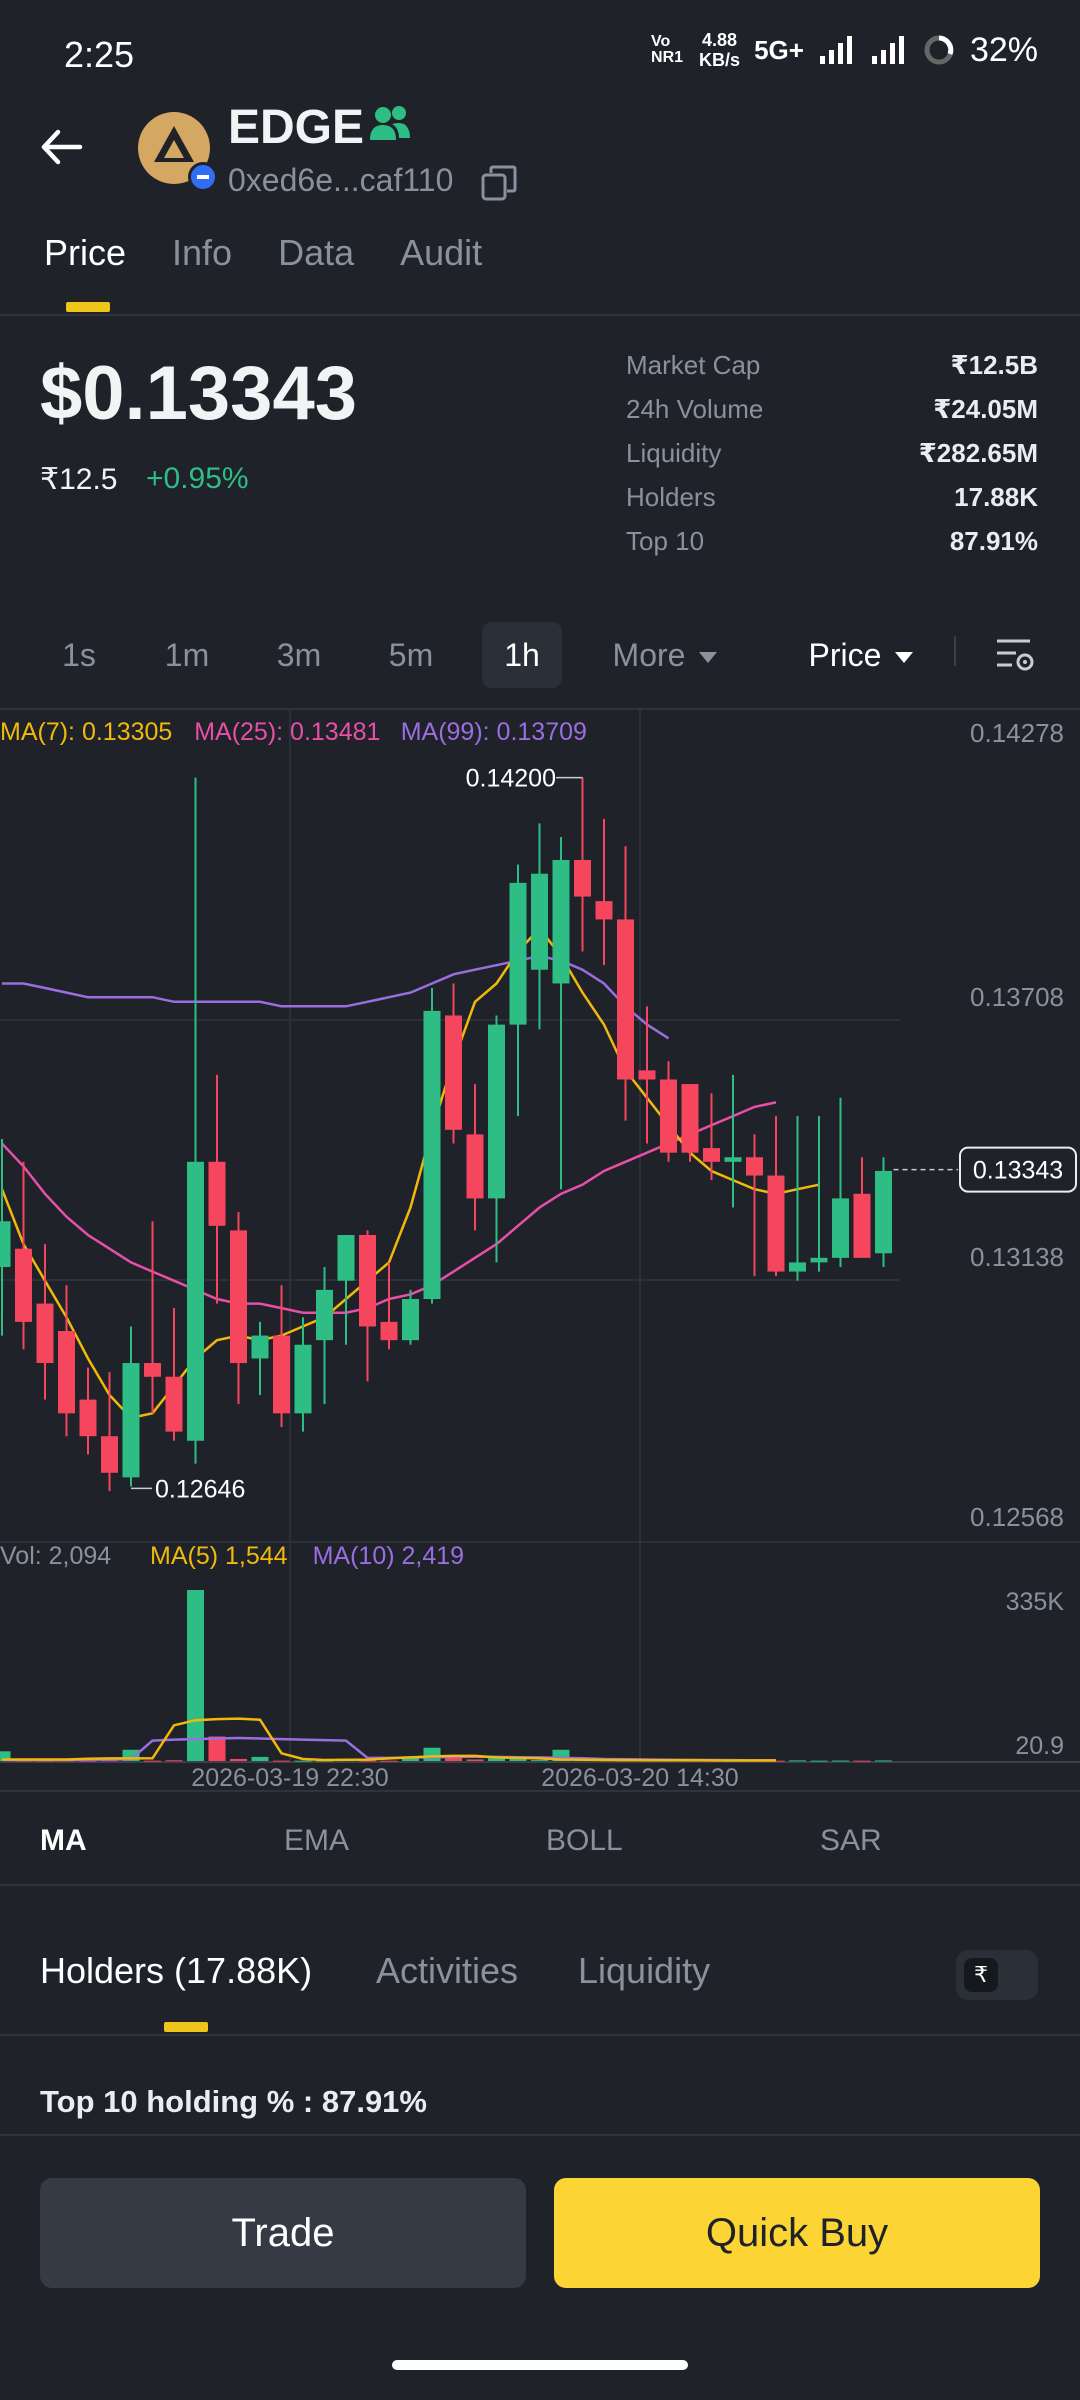  I want to click on battery-level: 32%, so click(1003, 49).